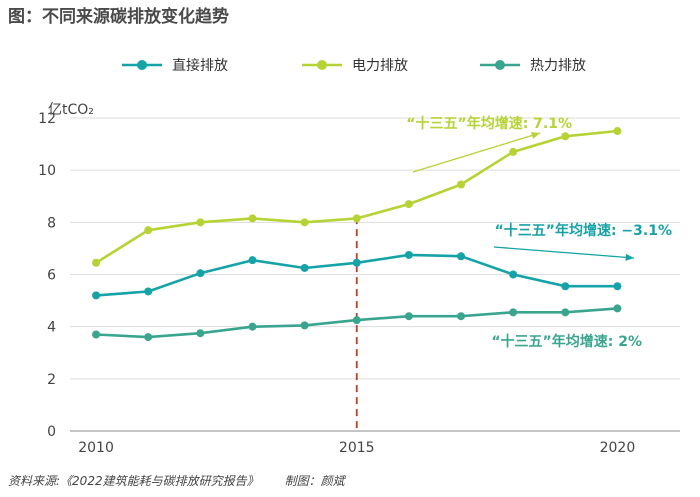  I want to click on annotation-text: “十三五”年均增速: 7.1%, so click(489, 123).